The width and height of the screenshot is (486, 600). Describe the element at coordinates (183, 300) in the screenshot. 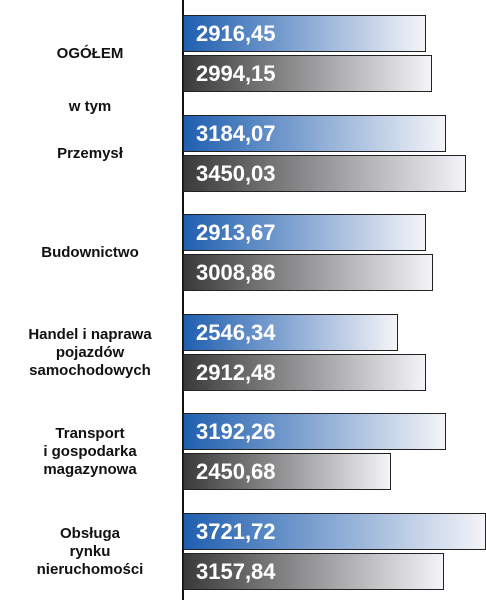

I see `axis-line` at that location.